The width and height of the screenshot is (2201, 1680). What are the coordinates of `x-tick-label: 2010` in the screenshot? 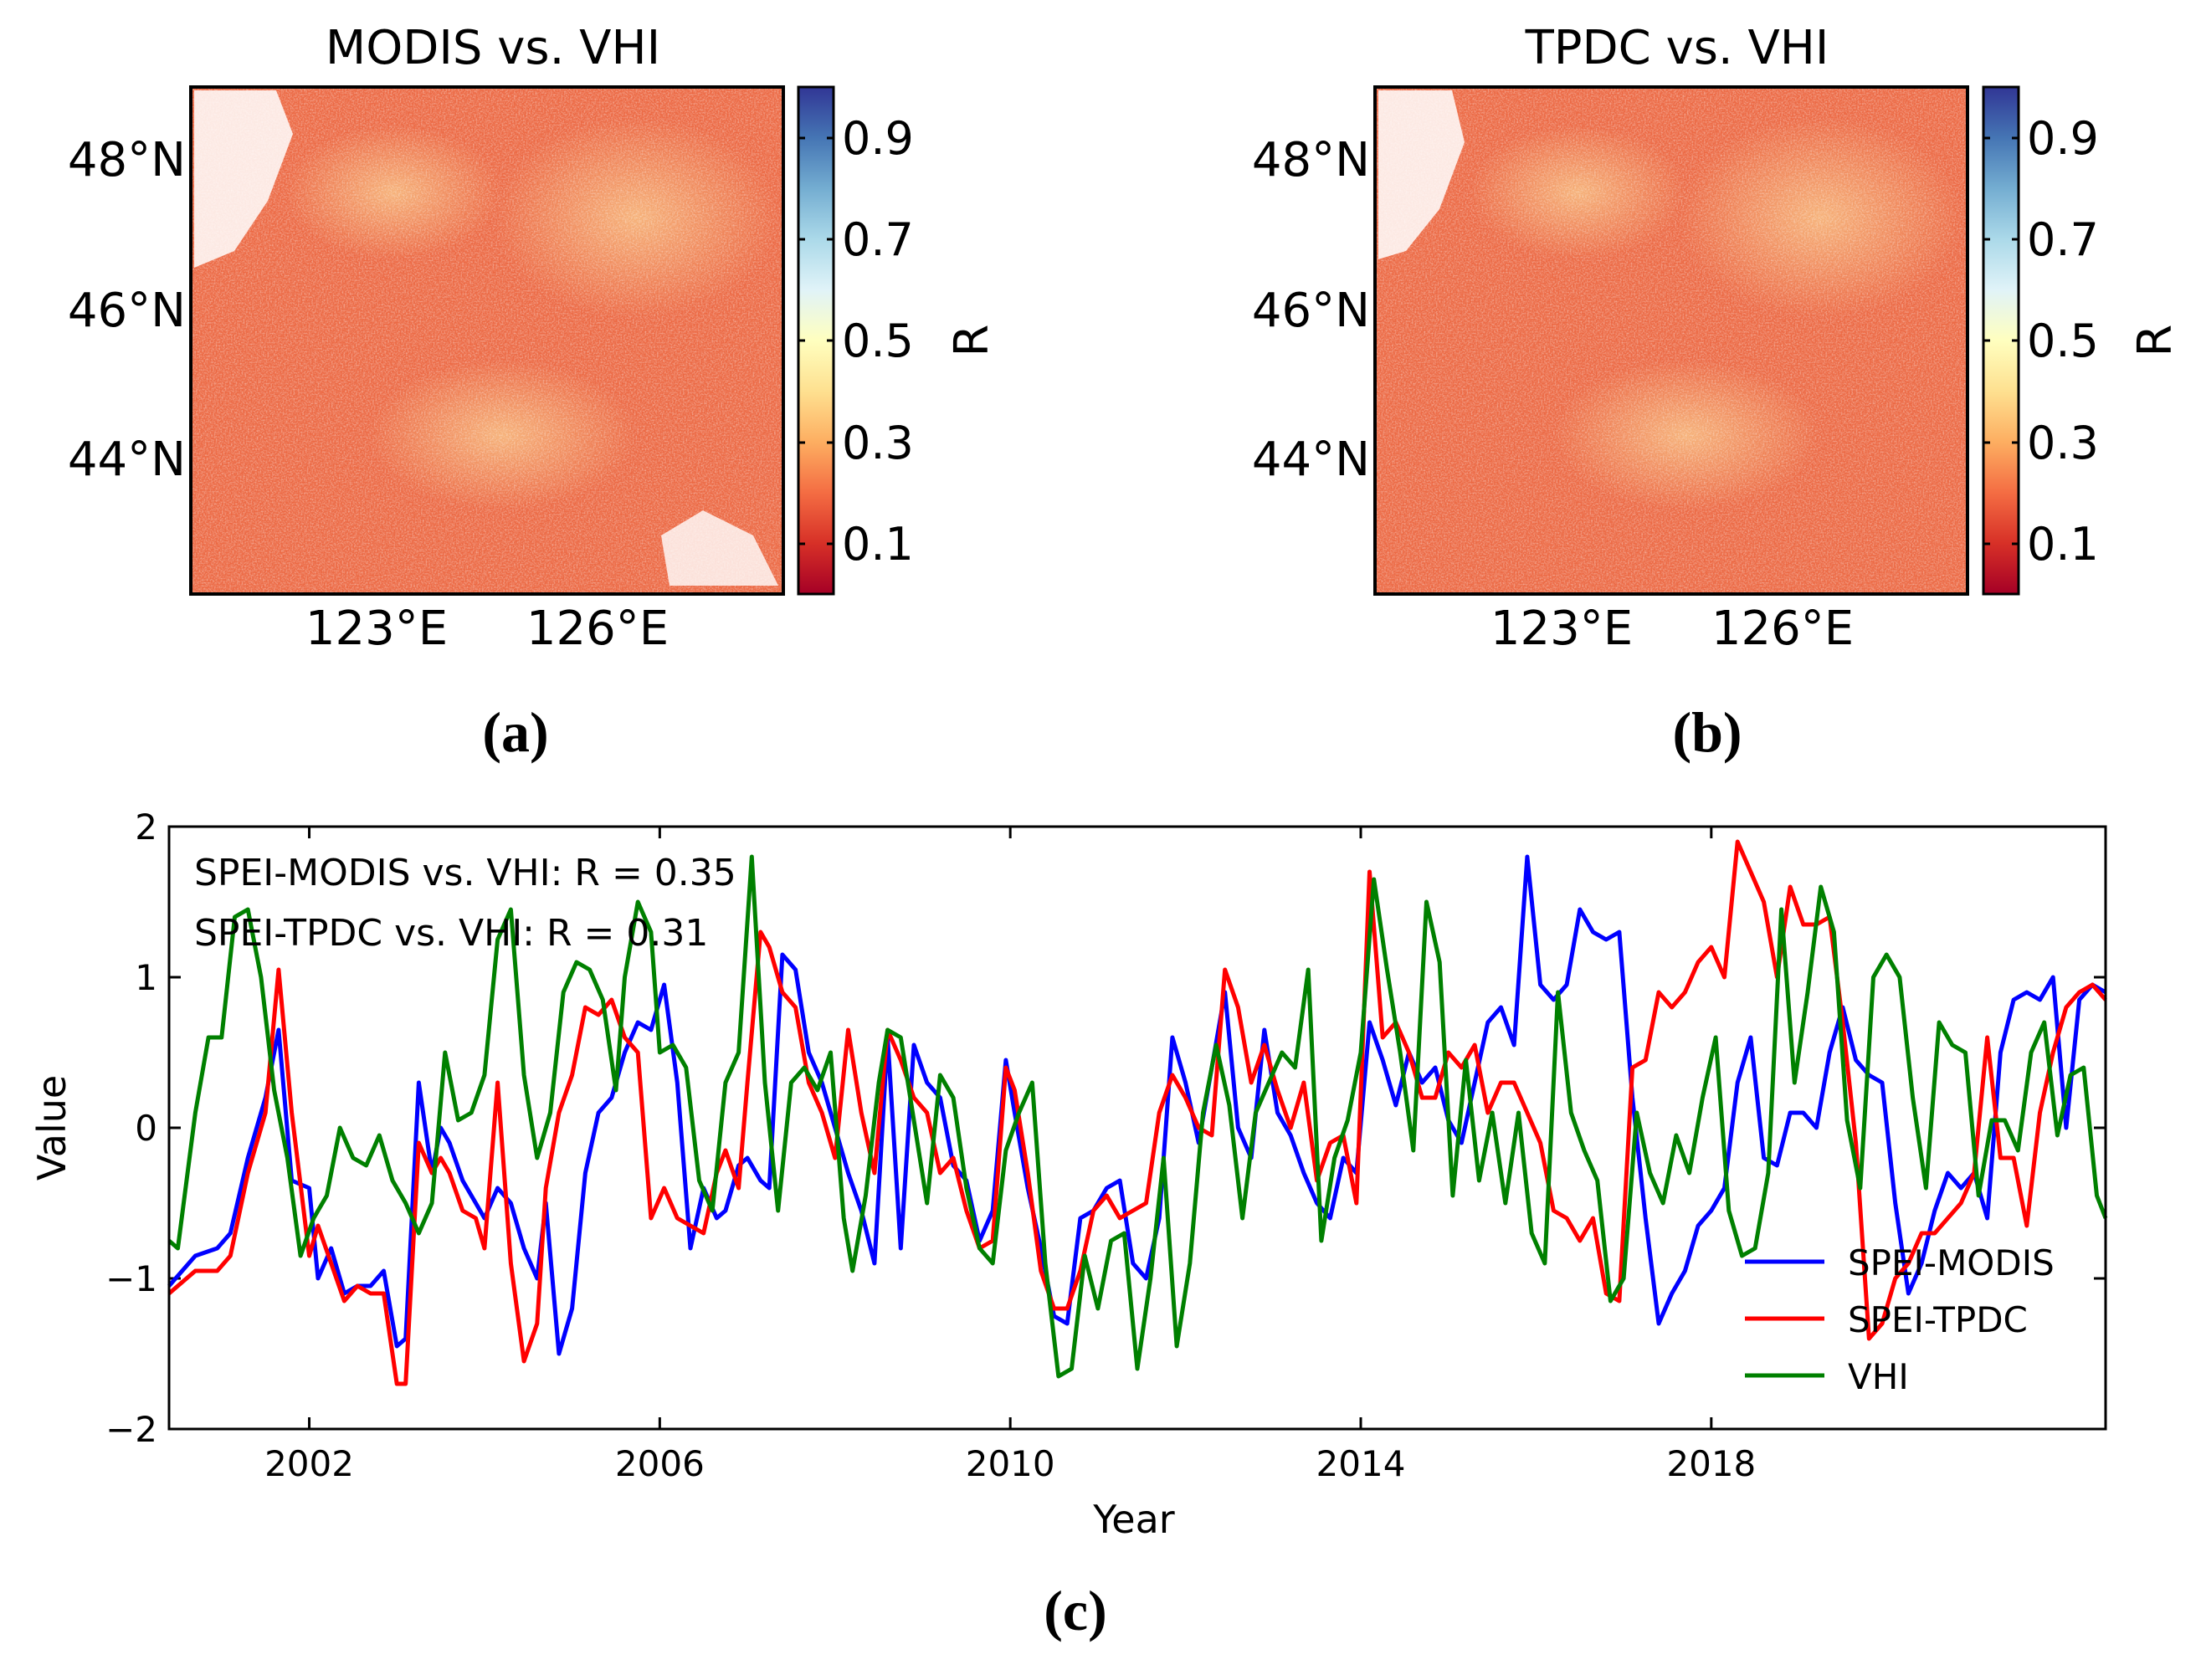 It's located at (1010, 1463).